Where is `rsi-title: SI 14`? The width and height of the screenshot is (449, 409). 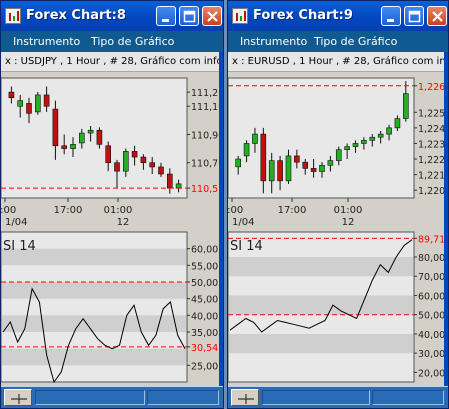 rsi-title: SI 14 is located at coordinates (19, 246).